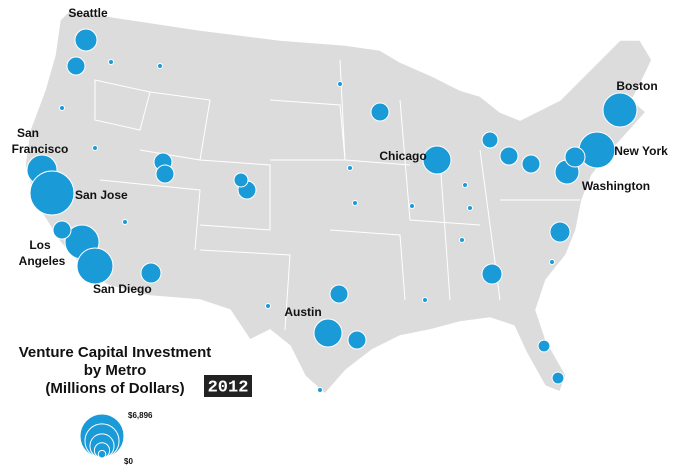 The width and height of the screenshot is (674, 476). Describe the element at coordinates (302, 312) in the screenshot. I see `city-label: Austin` at that location.